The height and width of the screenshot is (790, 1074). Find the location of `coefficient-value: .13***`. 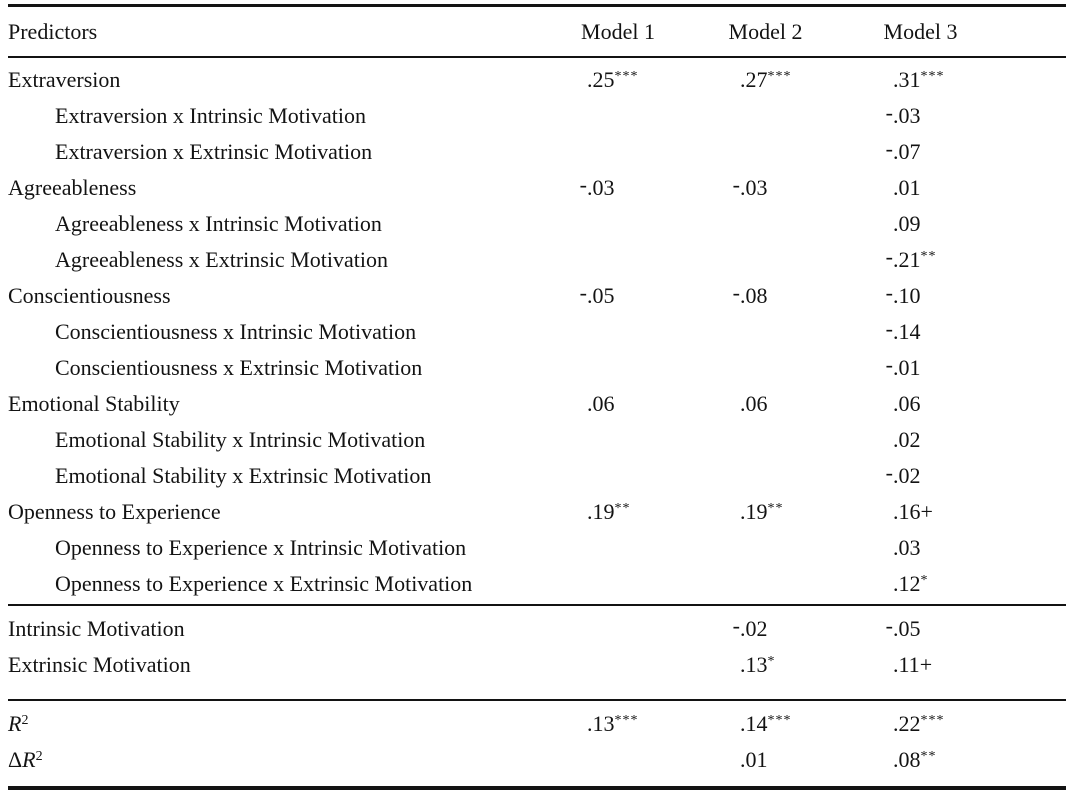

coefficient-value: .13*** is located at coordinates (613, 722).